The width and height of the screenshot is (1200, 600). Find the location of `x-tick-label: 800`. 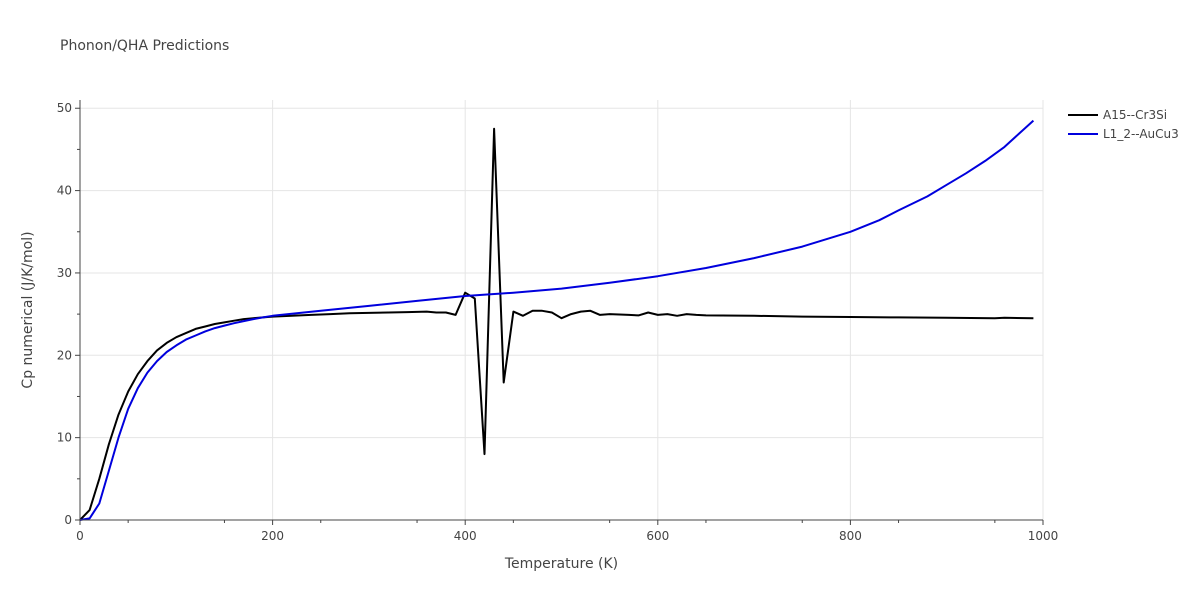

x-tick-label: 800 is located at coordinates (850, 536).